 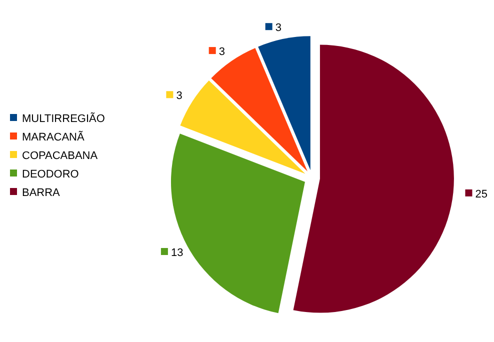 What do you see at coordinates (41, 193) in the screenshot?
I see `legend-label: BARRA` at bounding box center [41, 193].